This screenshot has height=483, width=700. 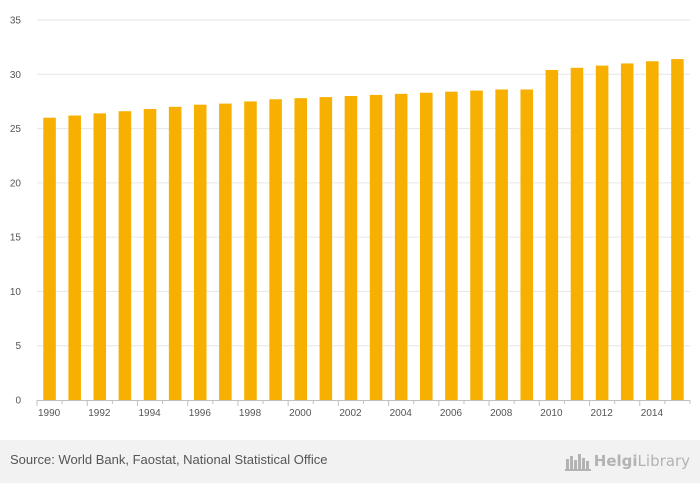 I want to click on x-tick-label-2012: 2012, so click(x=602, y=413).